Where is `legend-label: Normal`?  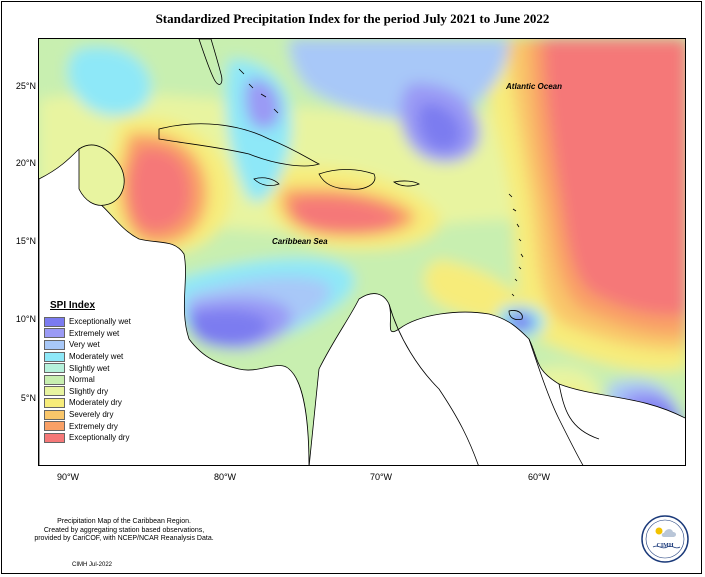
legend-label: Normal is located at coordinates (82, 380).